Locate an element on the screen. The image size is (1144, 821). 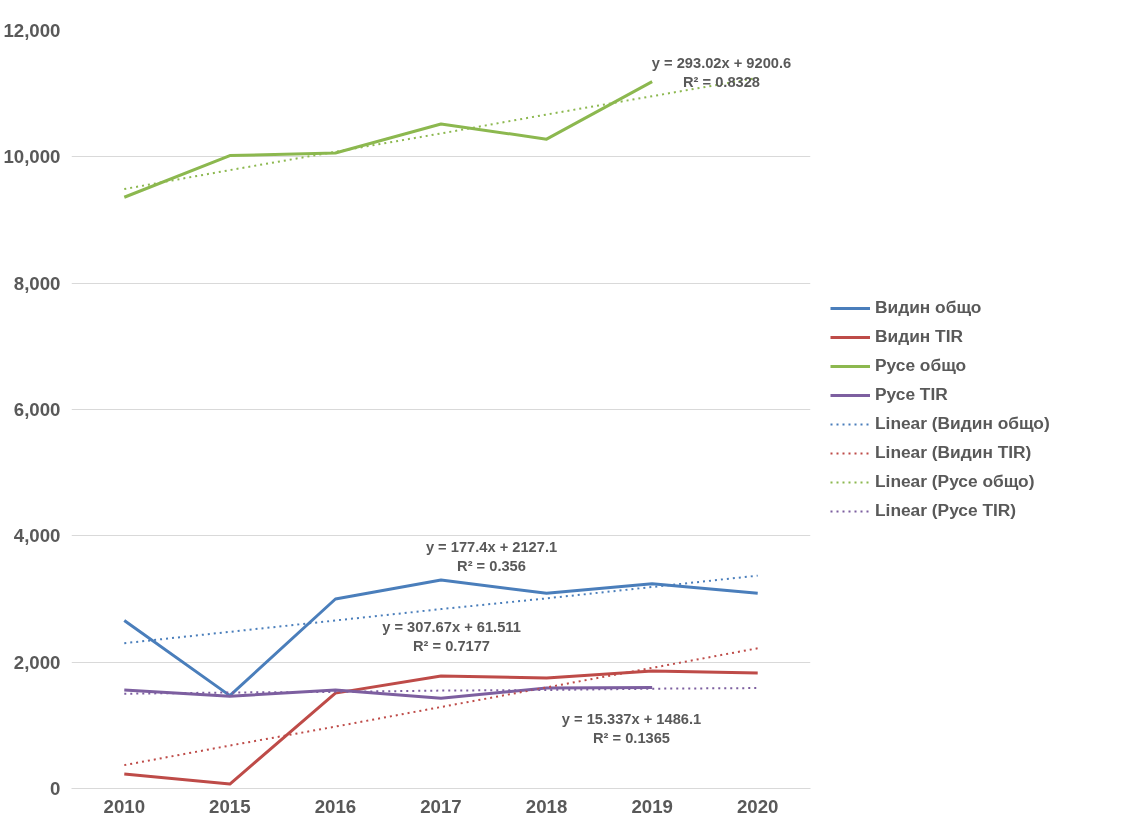
legend-label: Русе общо is located at coordinates (921, 365).